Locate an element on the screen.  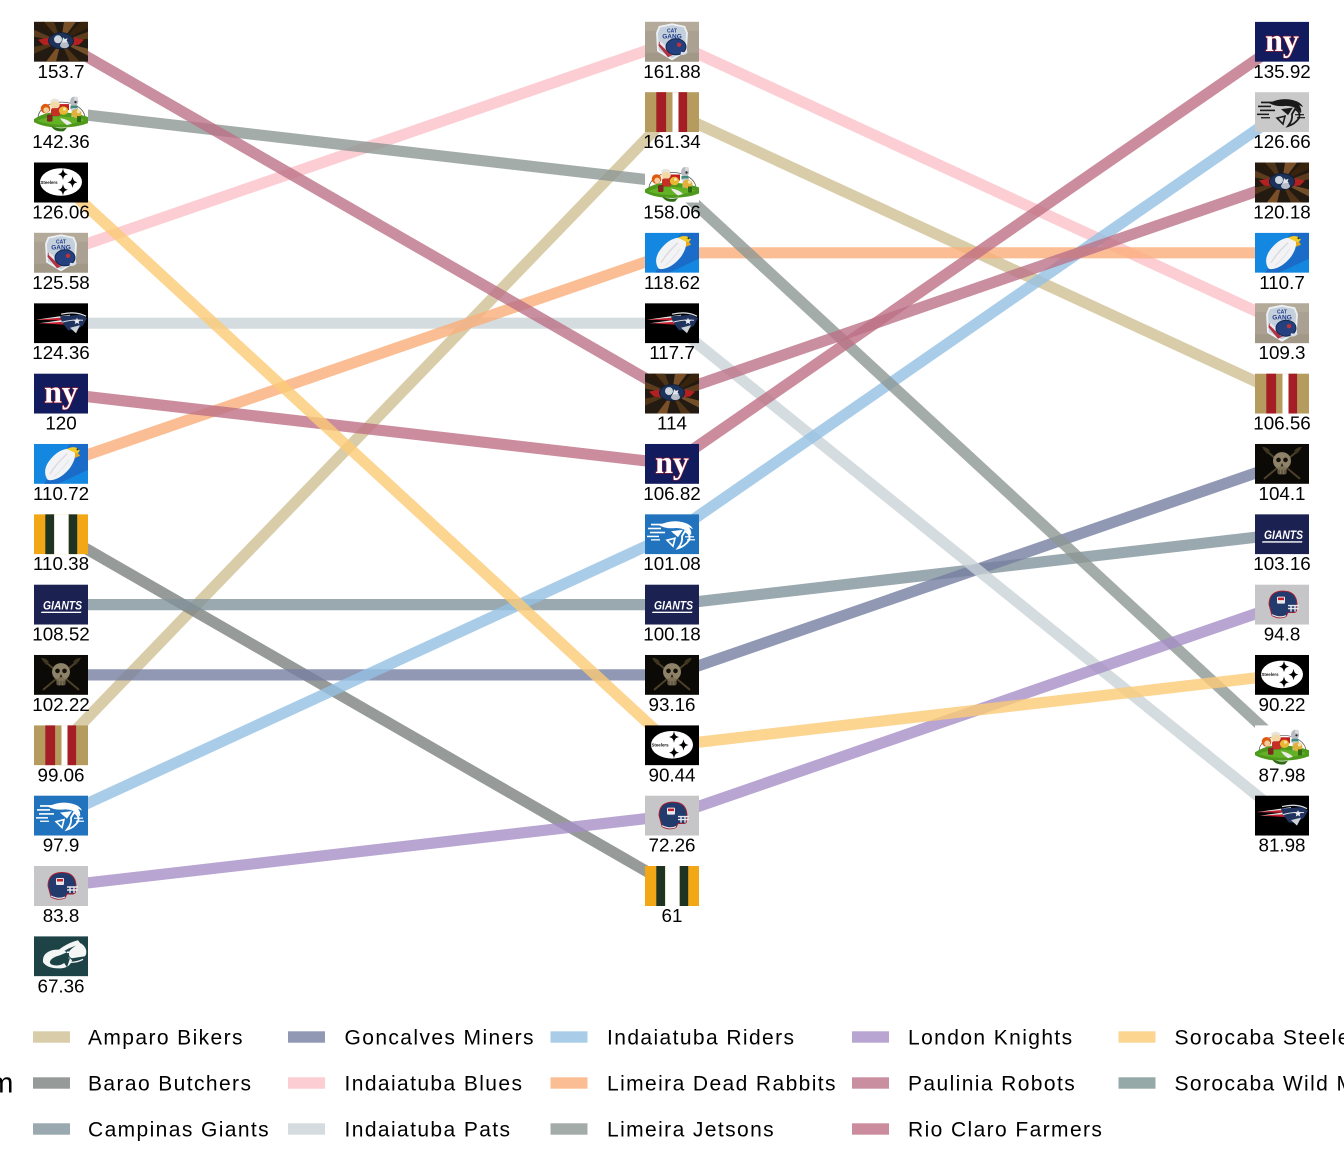
svg-text: 125.58 is located at coordinates (60, 282).